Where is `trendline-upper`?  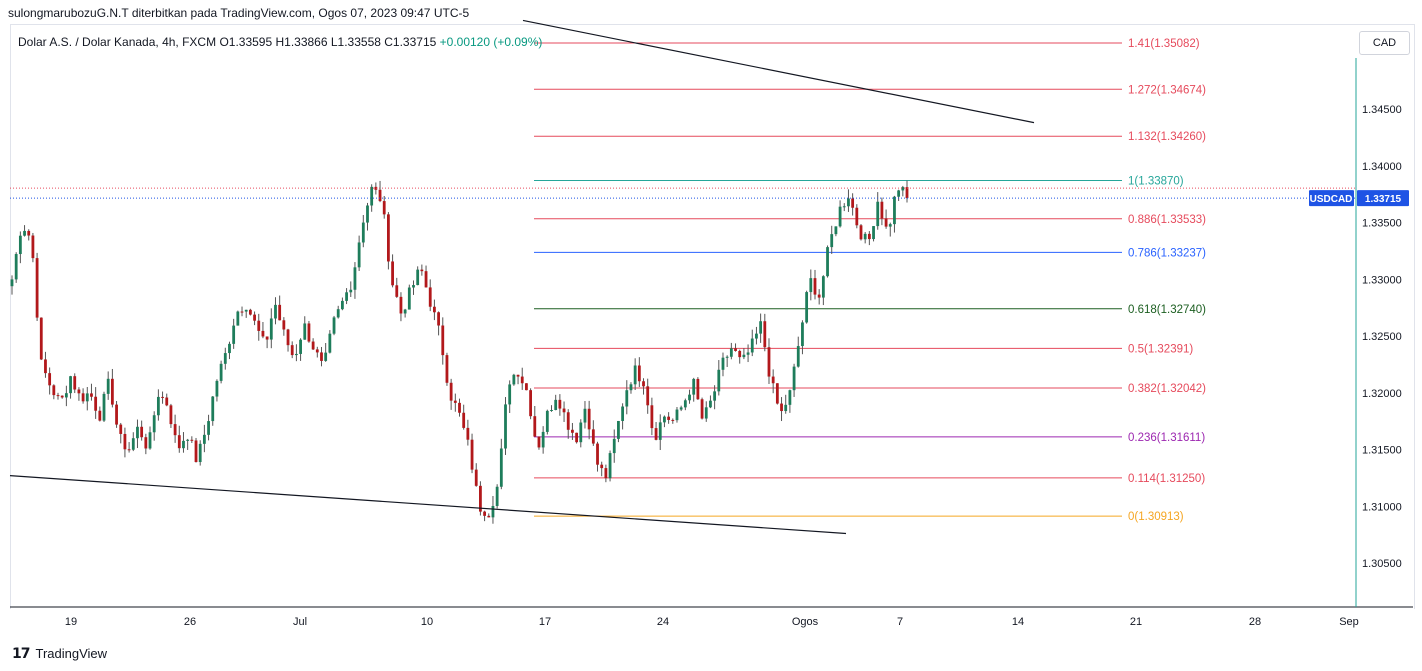 trendline-upper is located at coordinates (778, 71).